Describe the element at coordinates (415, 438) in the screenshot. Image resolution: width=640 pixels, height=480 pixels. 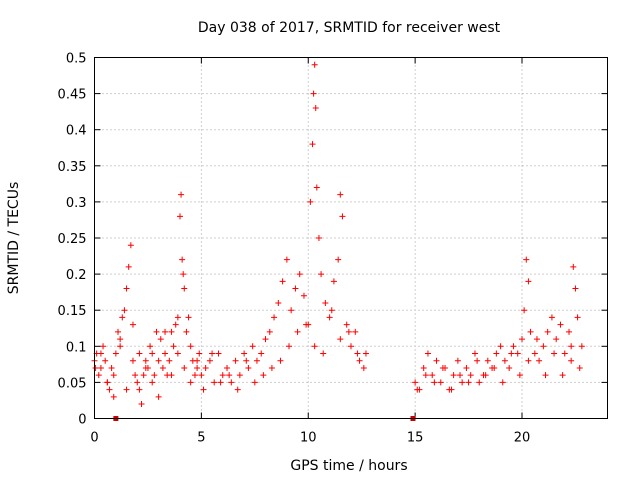
I see `x-tick-label: 15` at that location.